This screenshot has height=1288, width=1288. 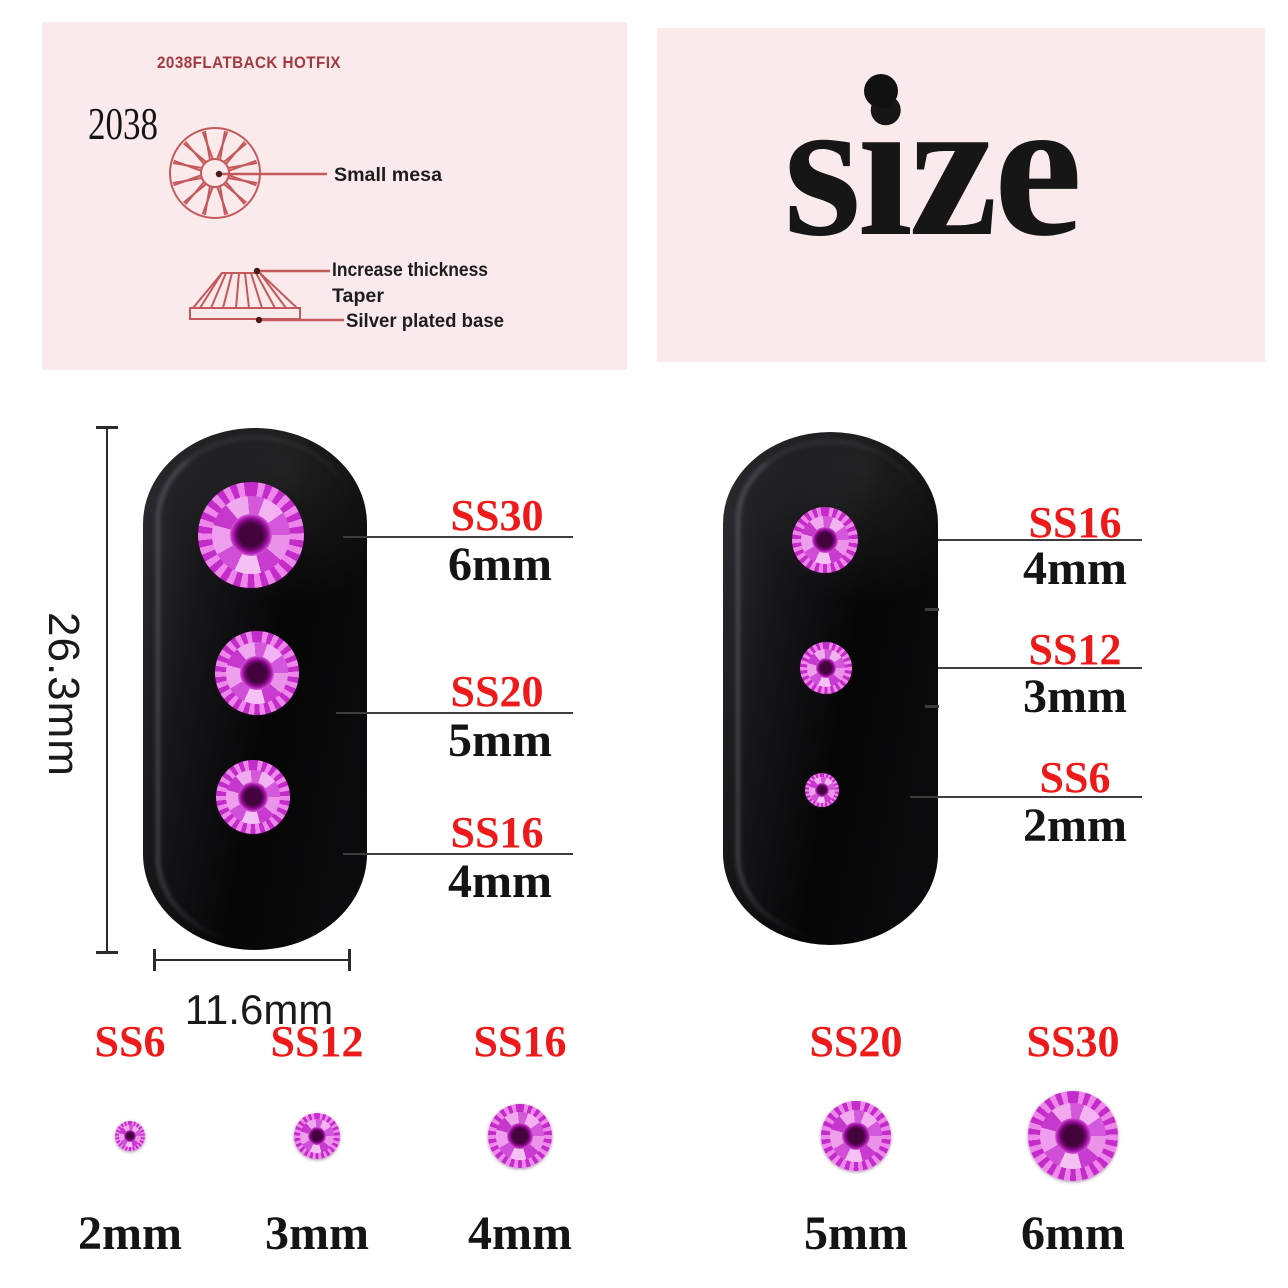 What do you see at coordinates (130, 1041) in the screenshot?
I see `size-row-ss: SS6` at bounding box center [130, 1041].